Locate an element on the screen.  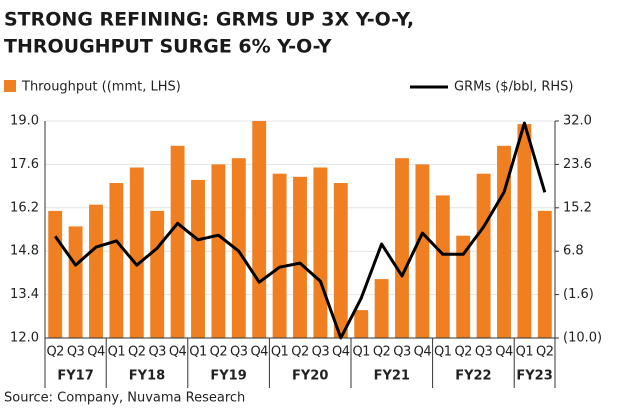
chart-title: THROUGHPUT SURGE 6% Y-O-Y is located at coordinates (168, 47).